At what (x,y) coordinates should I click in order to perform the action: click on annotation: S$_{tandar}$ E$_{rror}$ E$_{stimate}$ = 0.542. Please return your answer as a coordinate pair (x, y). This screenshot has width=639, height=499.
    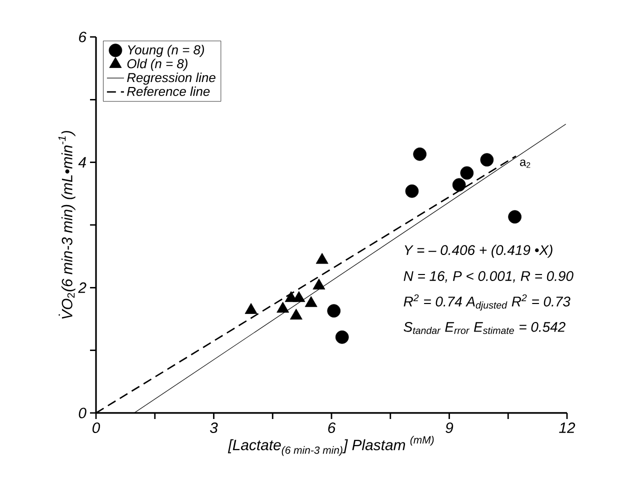
    Looking at the image, I should click on (485, 328).